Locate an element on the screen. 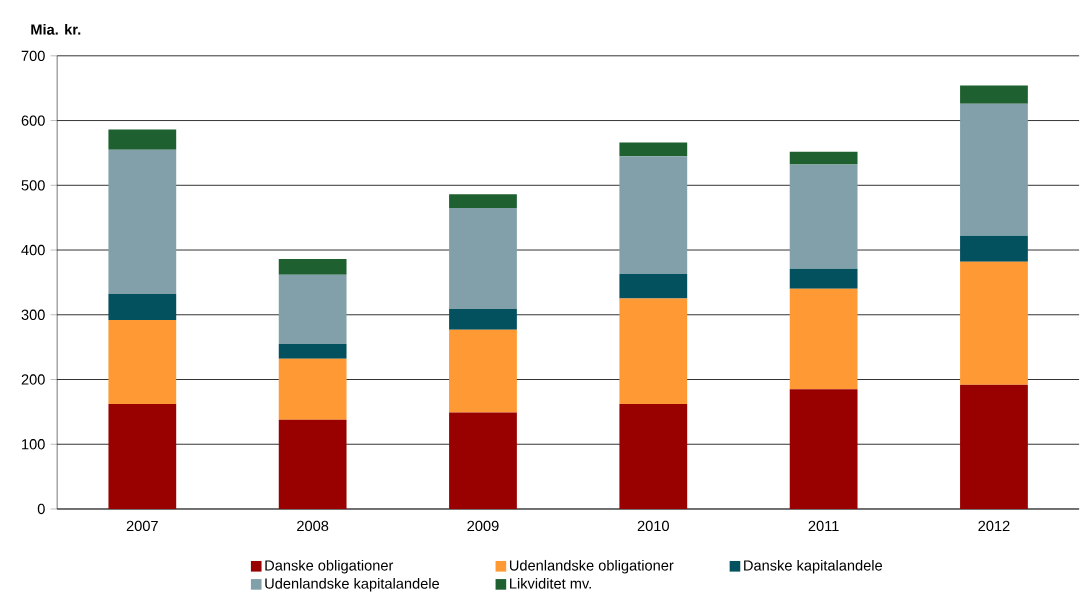 The image size is (1084, 607). legend-label: Udenlandske kapitalandele is located at coordinates (352, 584).